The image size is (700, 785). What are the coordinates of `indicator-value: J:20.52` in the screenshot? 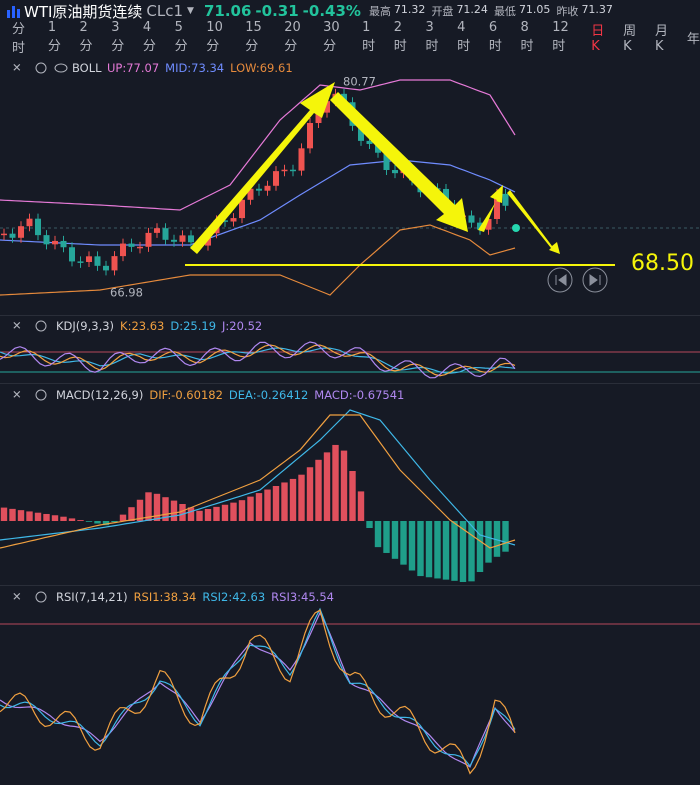 It's located at (241, 326).